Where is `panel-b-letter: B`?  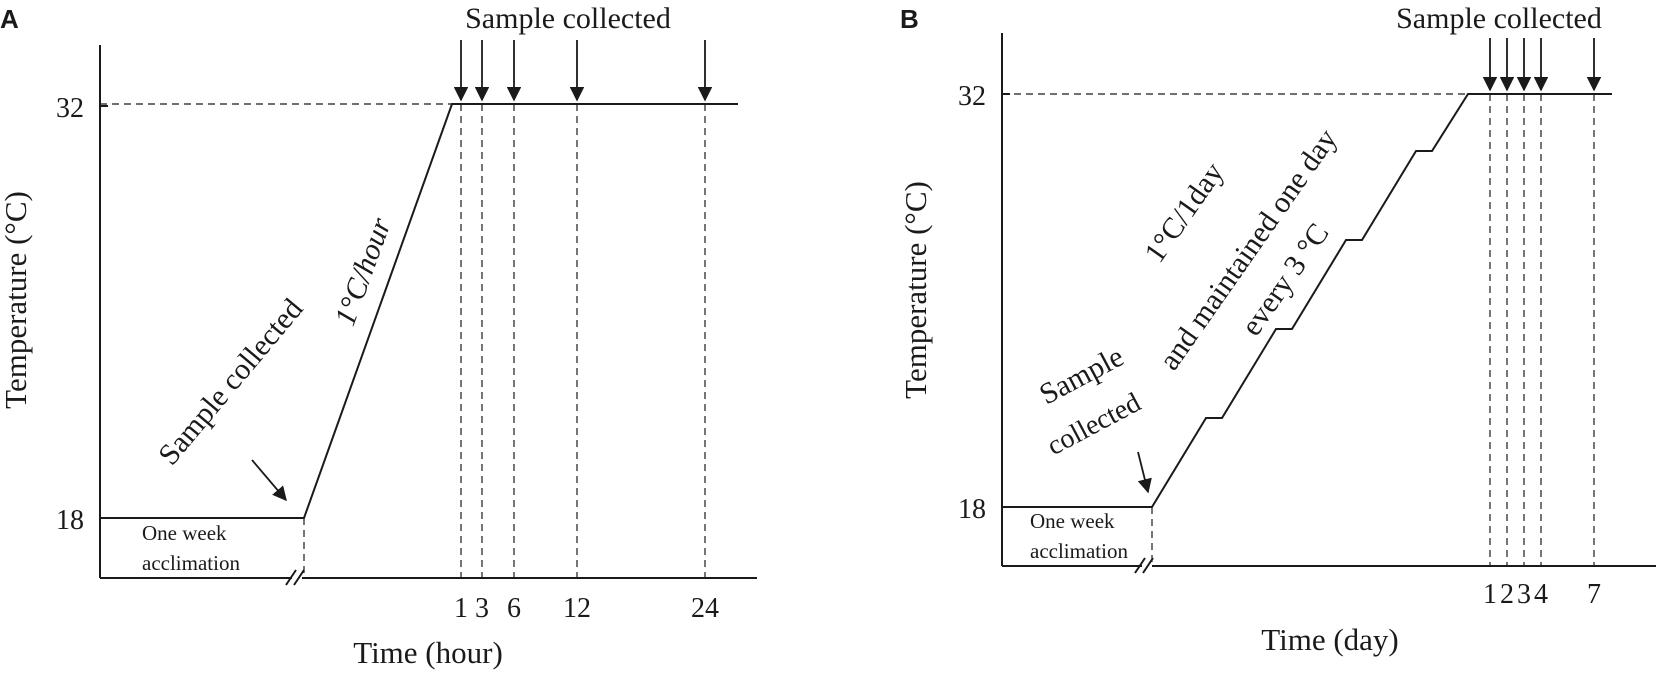 panel-b-letter: B is located at coordinates (909, 19).